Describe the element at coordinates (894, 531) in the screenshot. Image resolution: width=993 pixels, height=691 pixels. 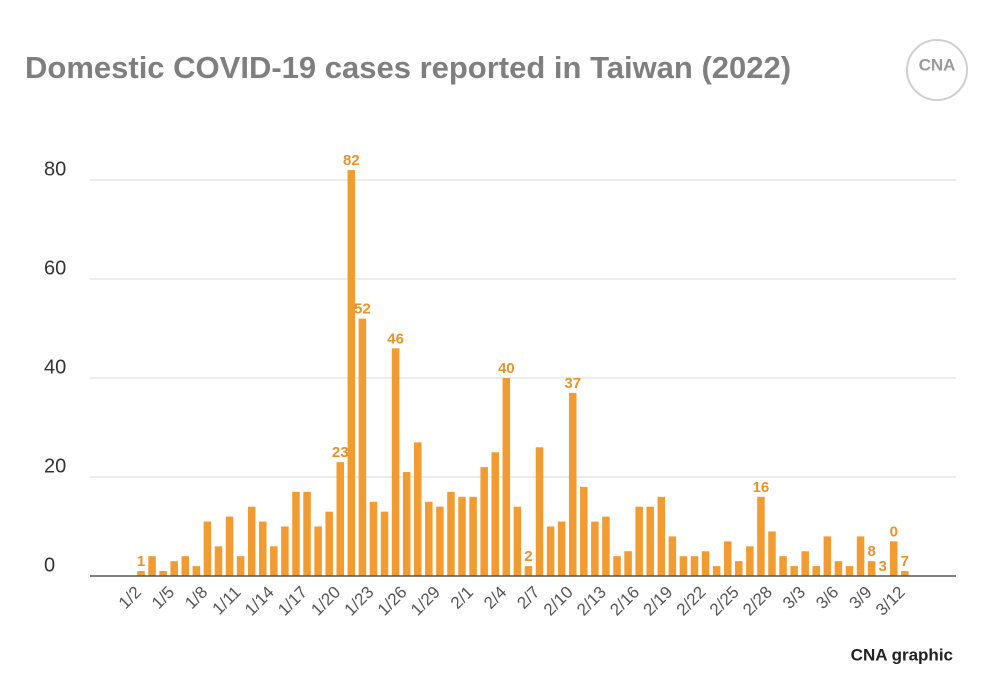
I see `value-label: 0` at that location.